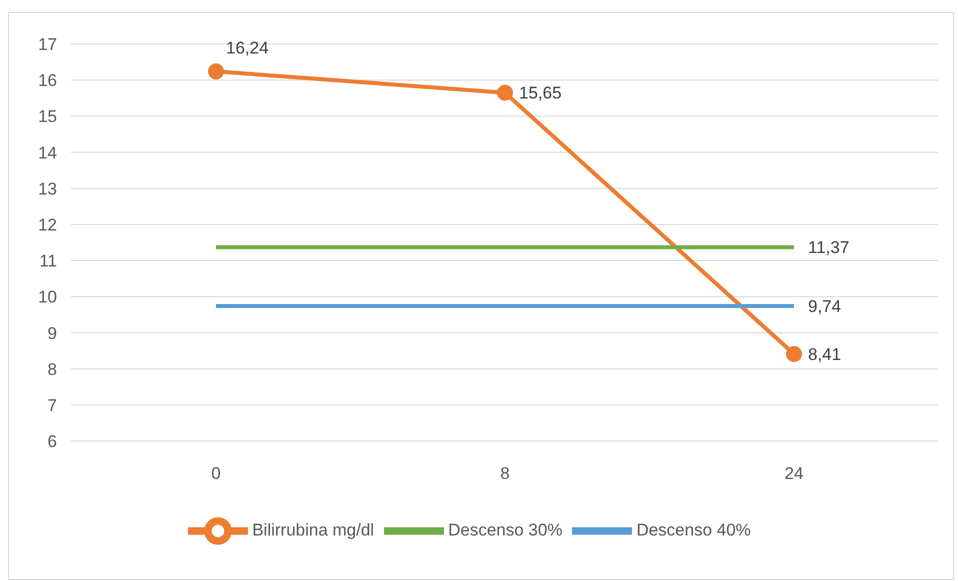 This screenshot has width=958, height=581. I want to click on y-tick-label: 6, so click(52, 442).